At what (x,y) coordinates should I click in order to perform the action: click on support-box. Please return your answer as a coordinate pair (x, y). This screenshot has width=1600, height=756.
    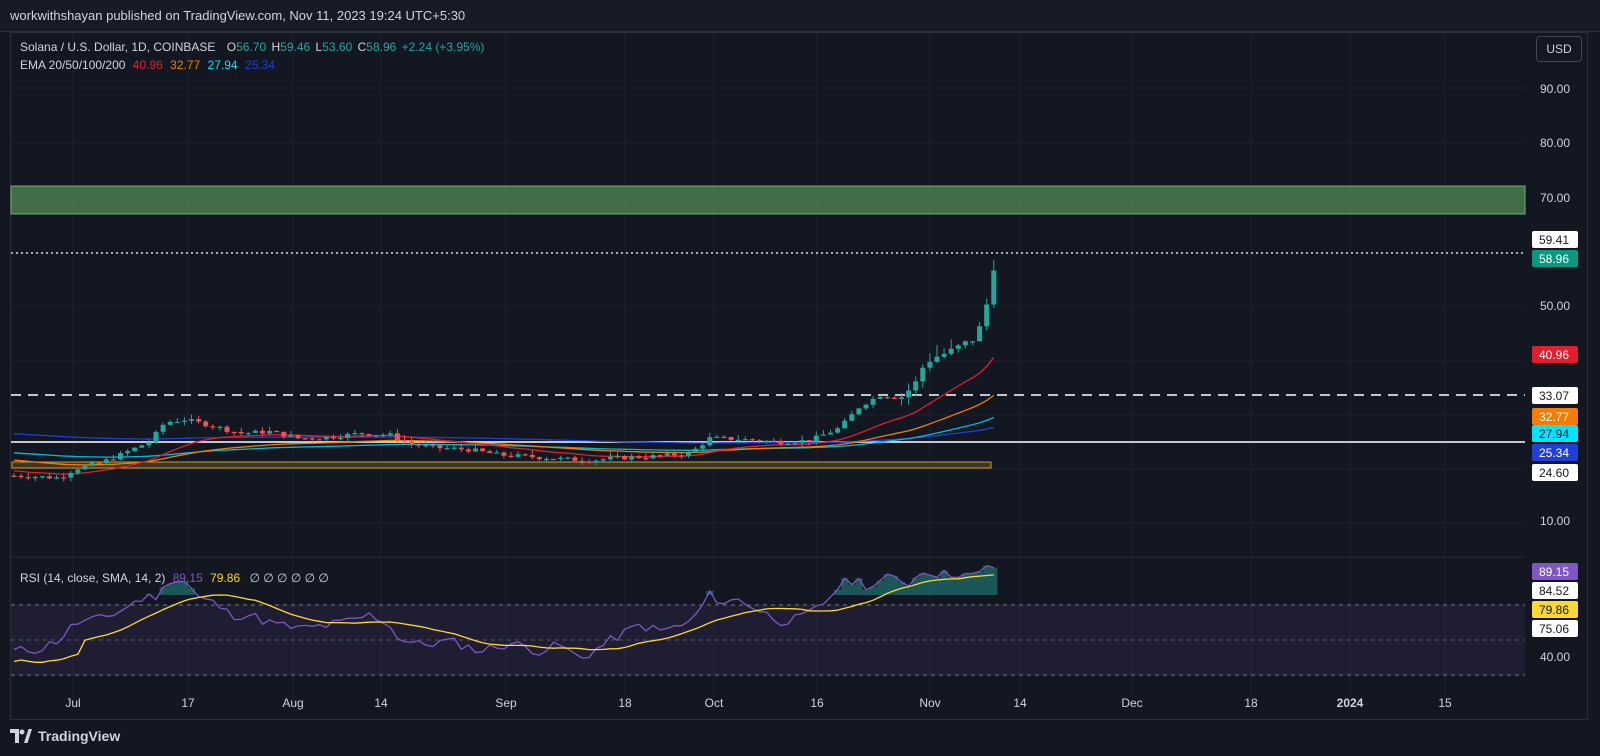
    Looking at the image, I should click on (501, 465).